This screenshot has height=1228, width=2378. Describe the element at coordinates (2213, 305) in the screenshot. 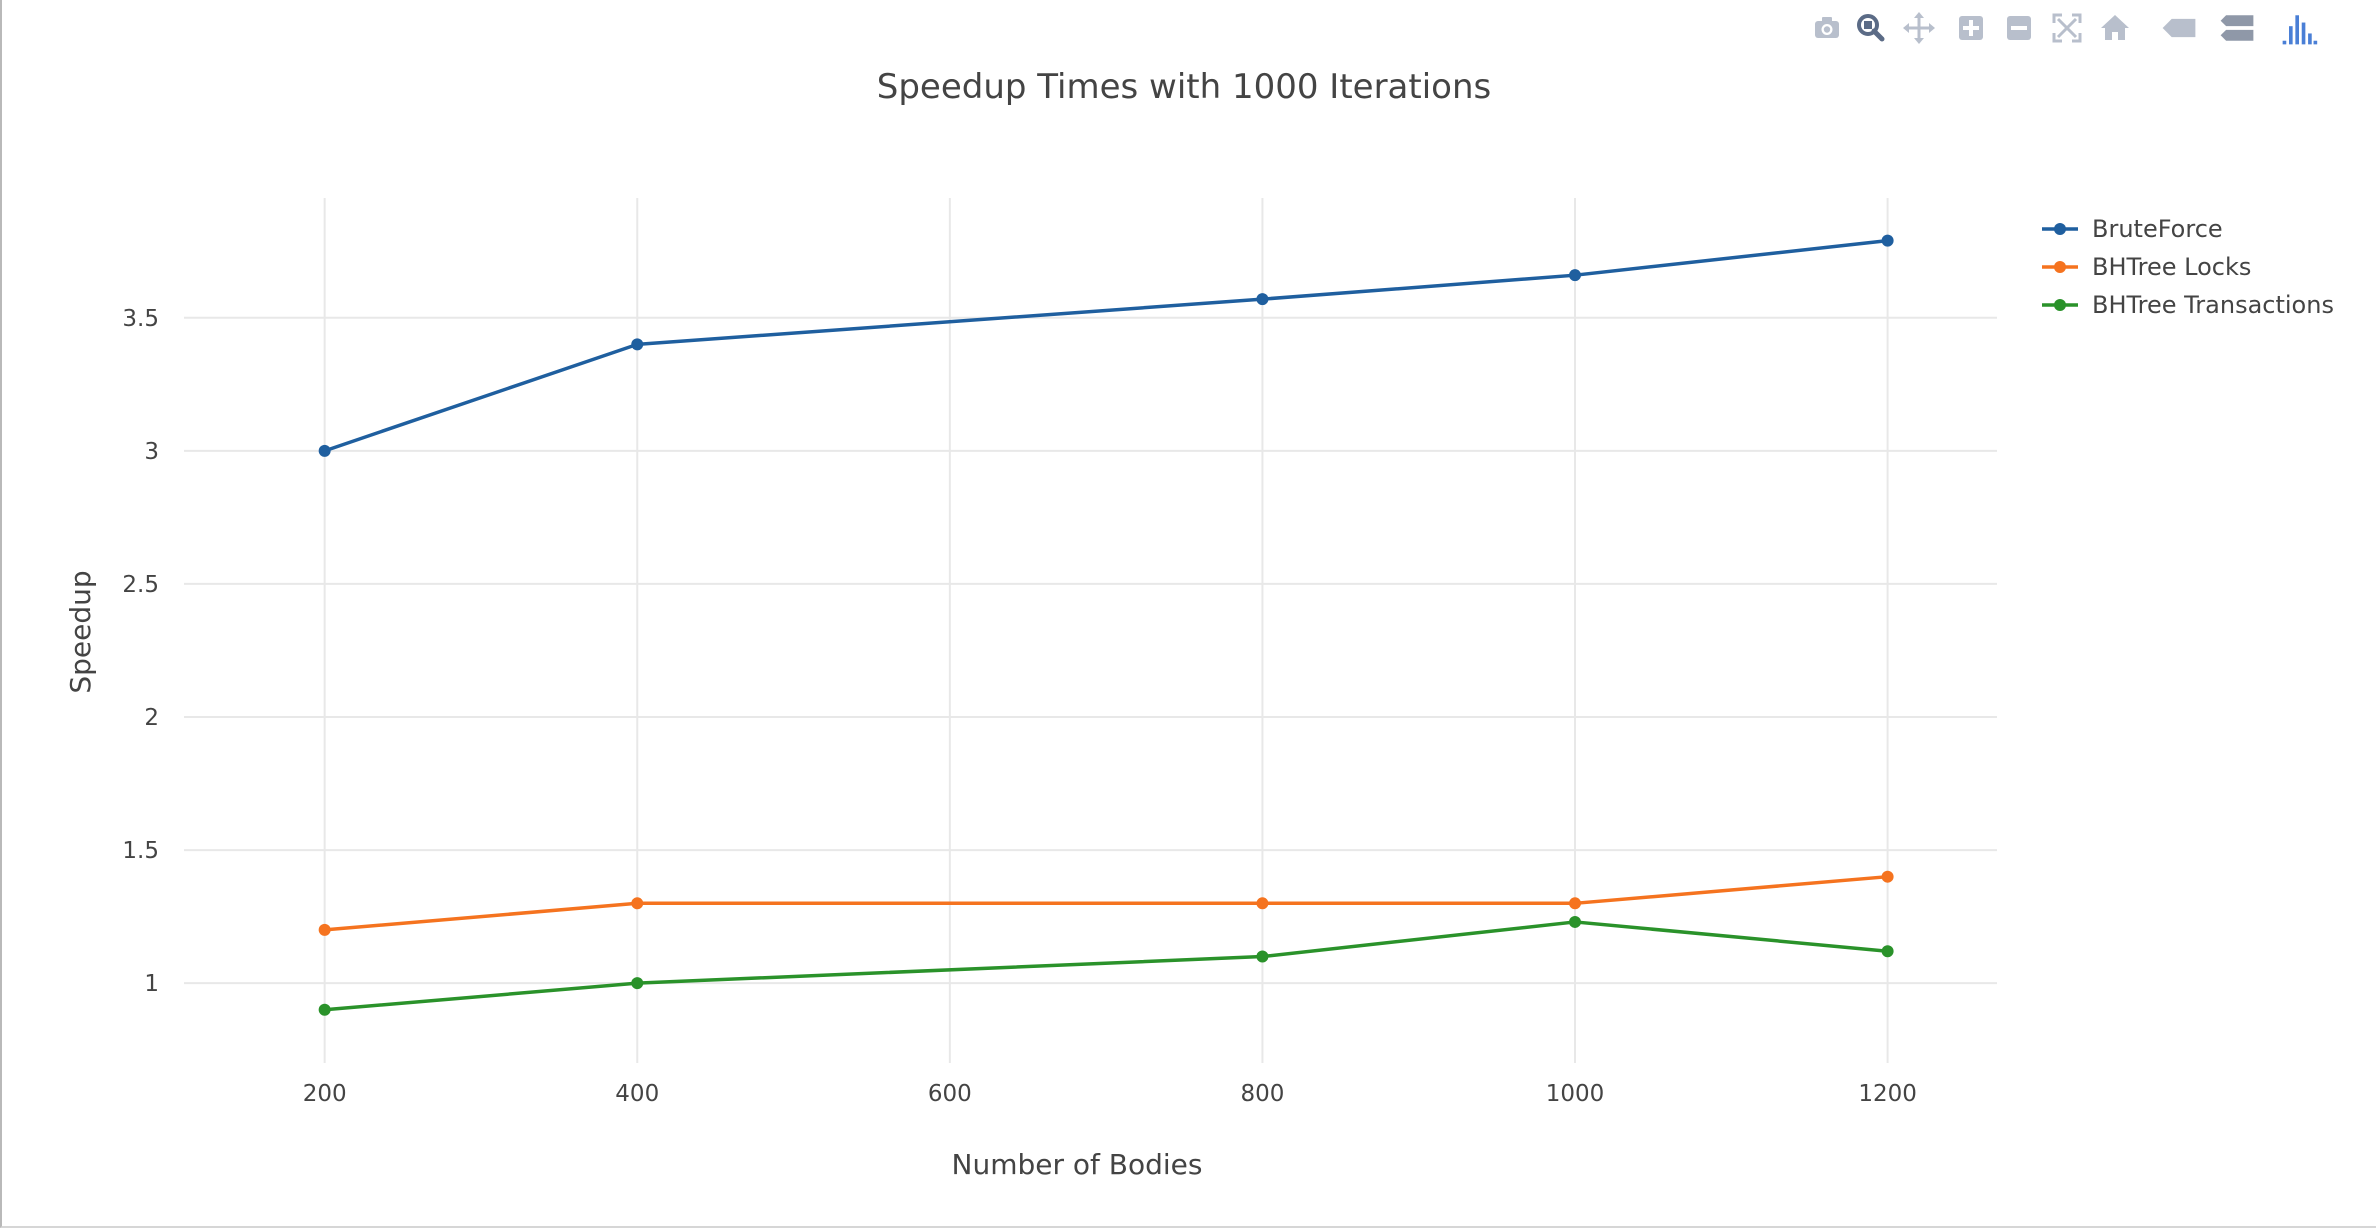

I see `legend-label: BHTree Transactions` at that location.